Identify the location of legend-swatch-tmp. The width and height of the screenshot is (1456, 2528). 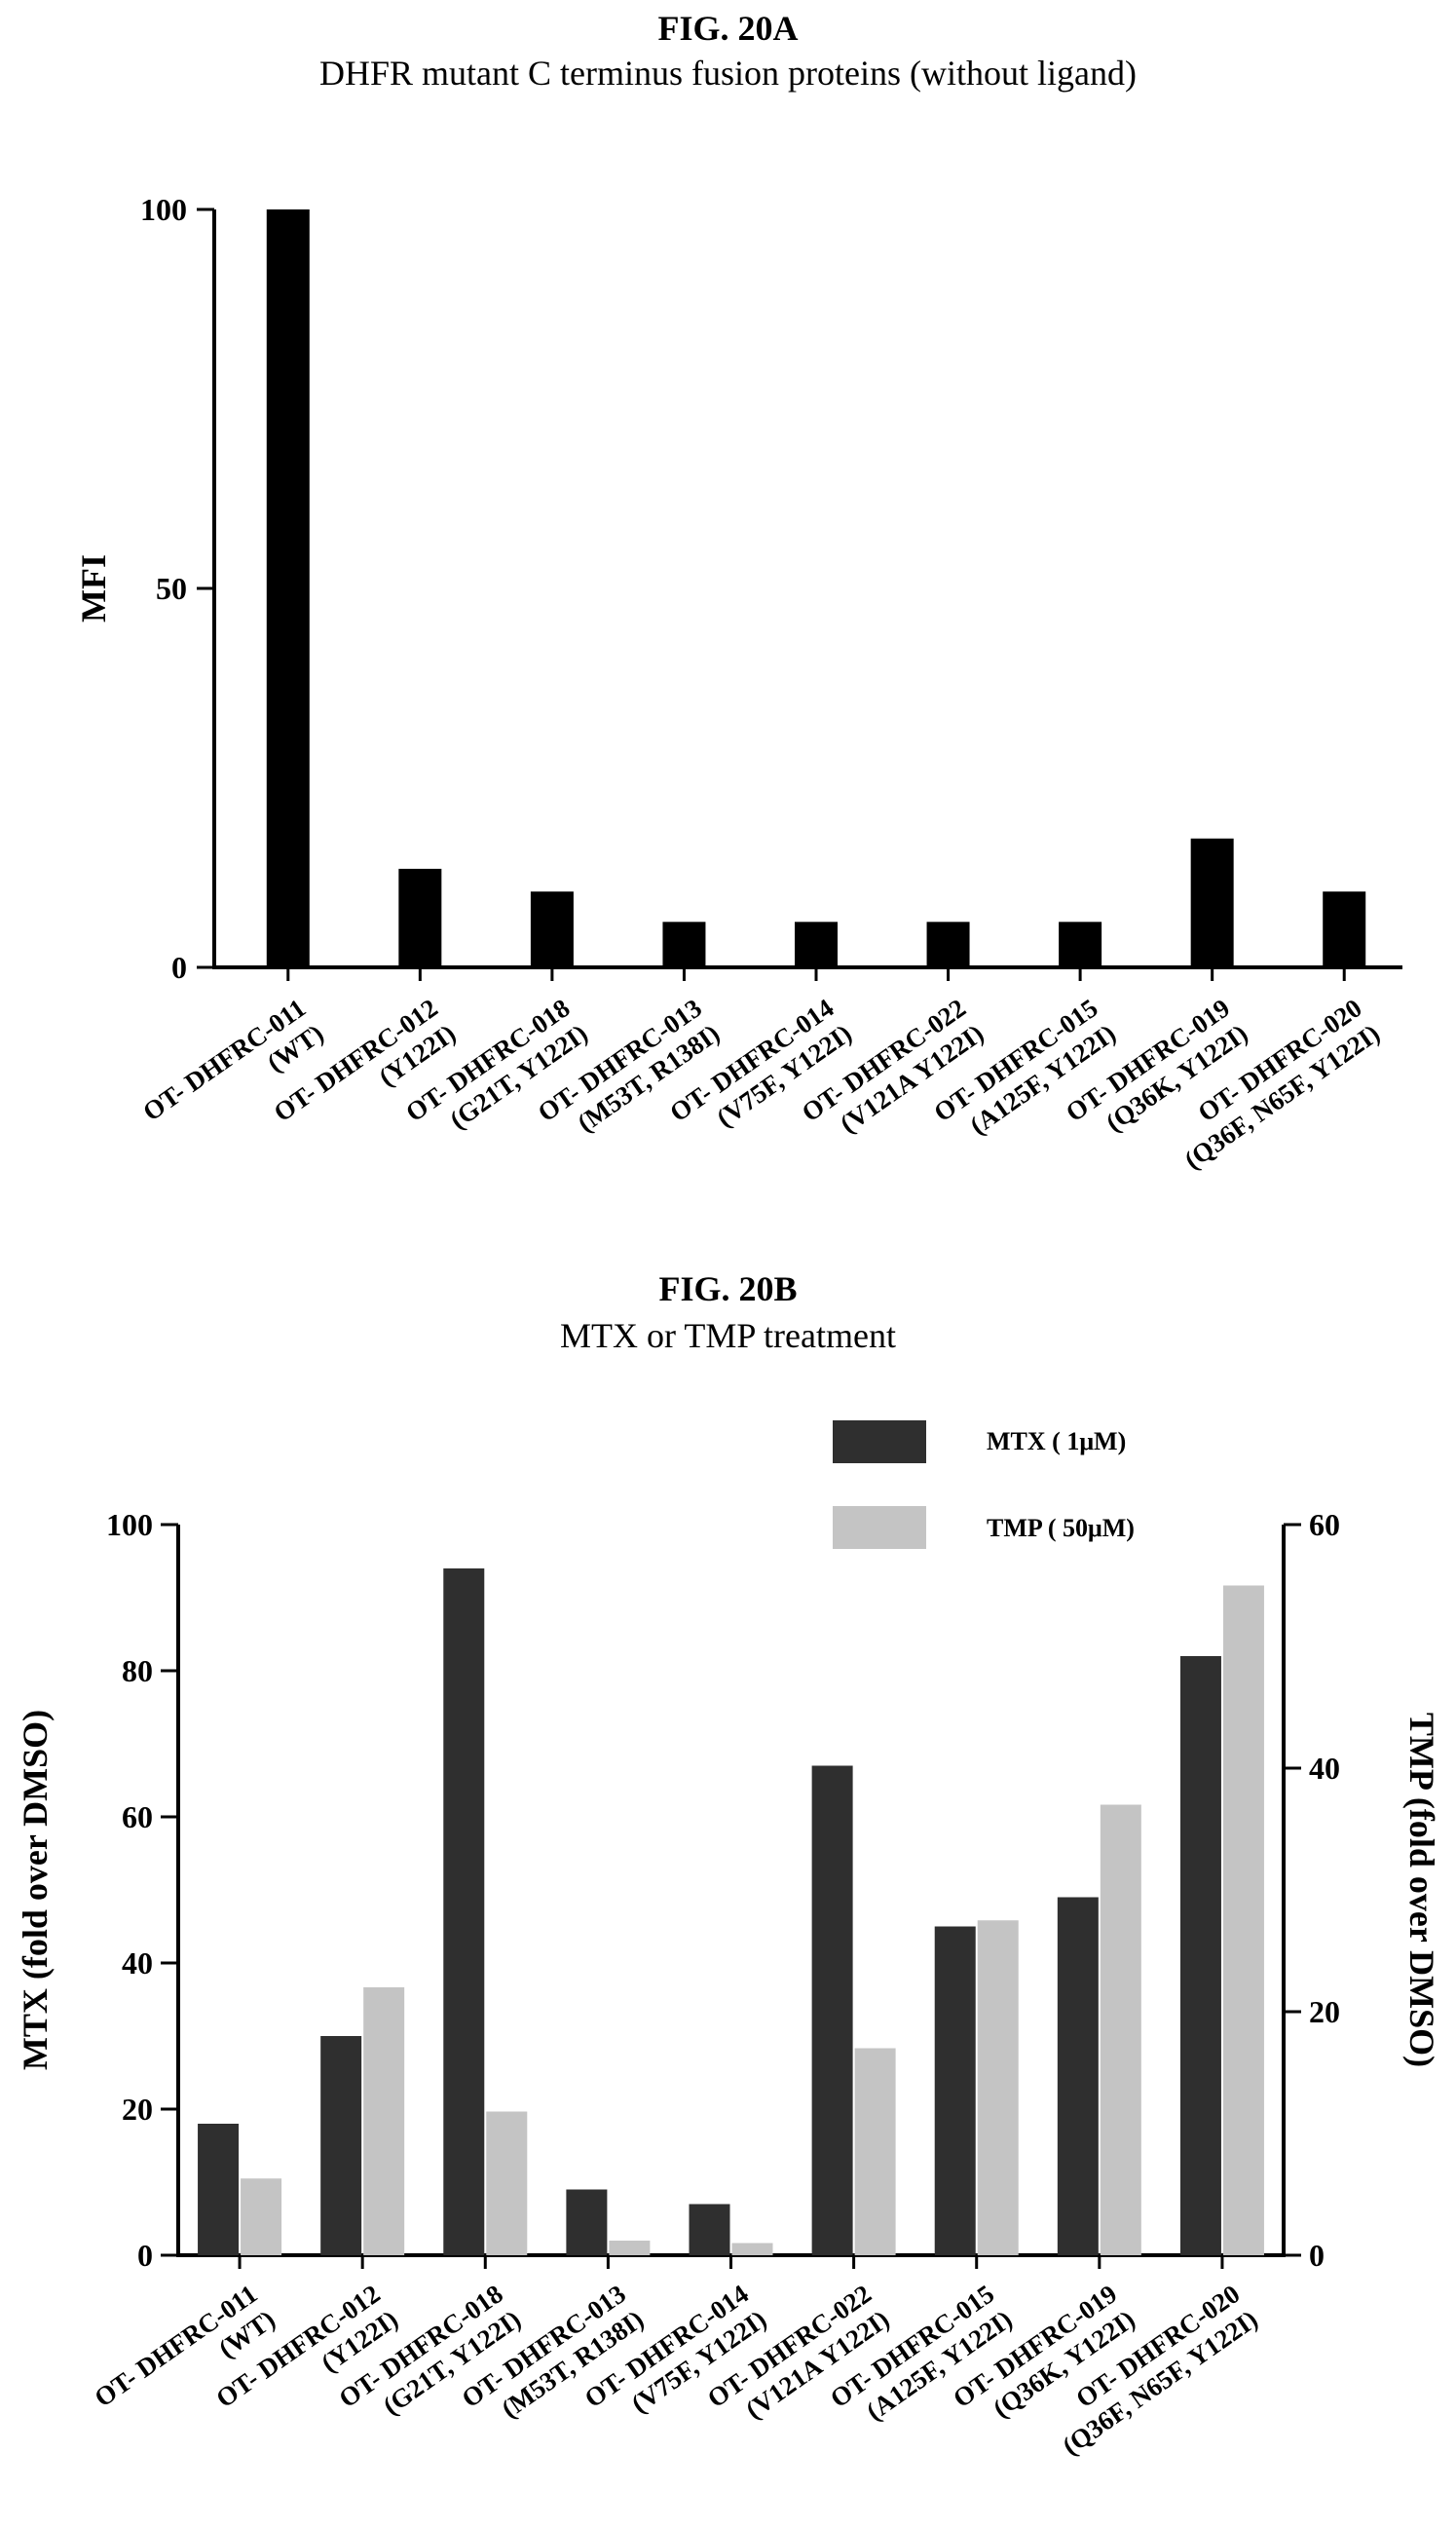
(879, 1527).